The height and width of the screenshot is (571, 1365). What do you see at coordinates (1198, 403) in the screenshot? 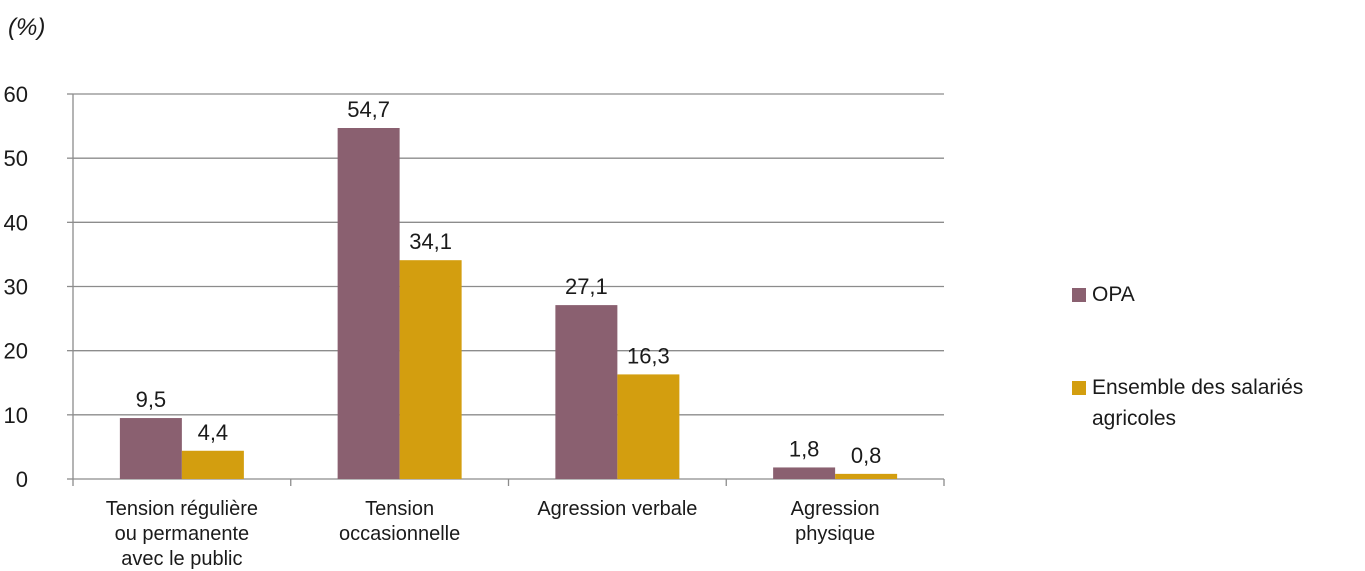
I see `legend-label-ensemble: Ensemble des salariés agricoles` at bounding box center [1198, 403].